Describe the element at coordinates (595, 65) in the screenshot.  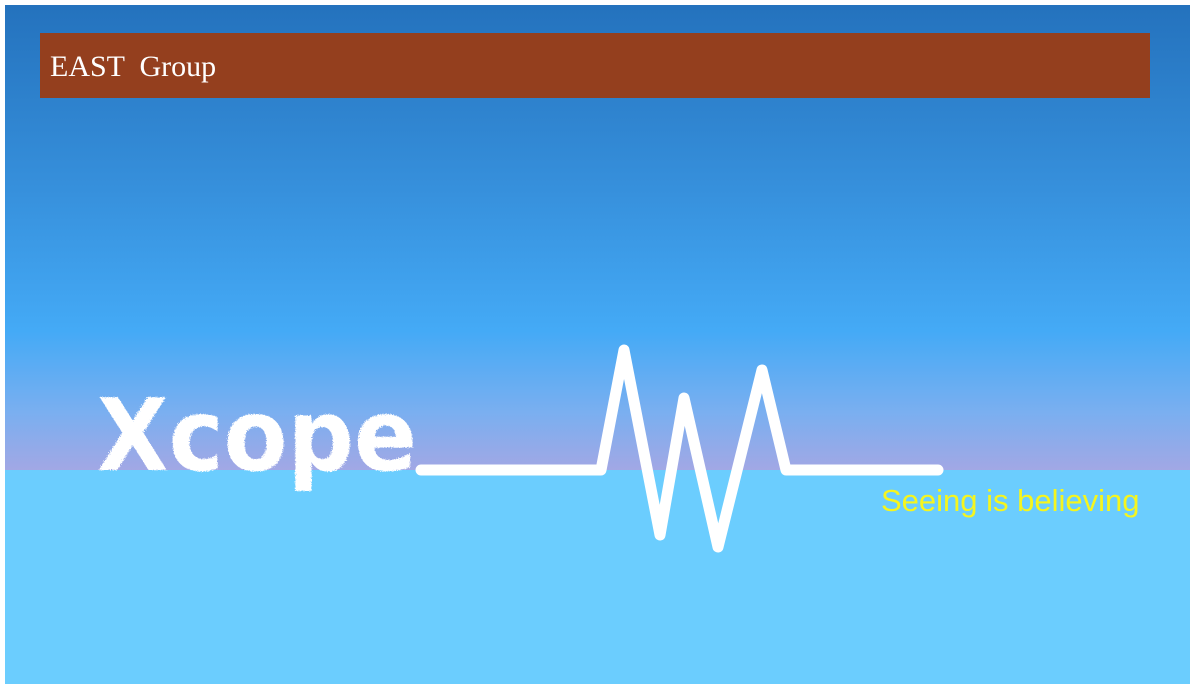
I see `header-bar: EAST Group` at that location.